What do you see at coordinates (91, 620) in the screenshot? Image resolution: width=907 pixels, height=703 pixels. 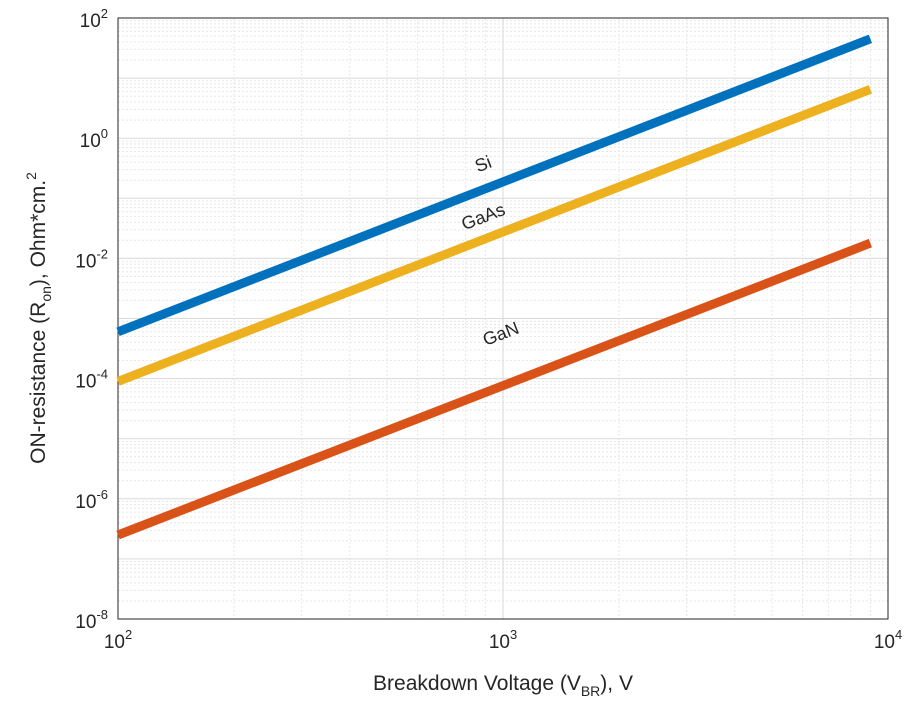 I see `y-tick-label: 10⁻⁸` at bounding box center [91, 620].